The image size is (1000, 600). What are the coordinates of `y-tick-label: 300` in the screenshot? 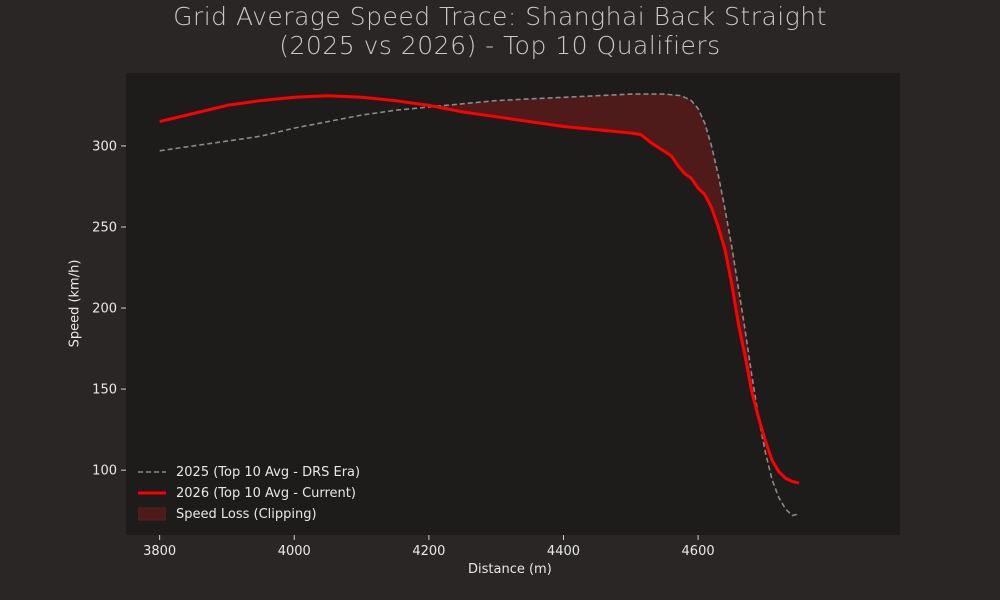 It's located at (104, 146).